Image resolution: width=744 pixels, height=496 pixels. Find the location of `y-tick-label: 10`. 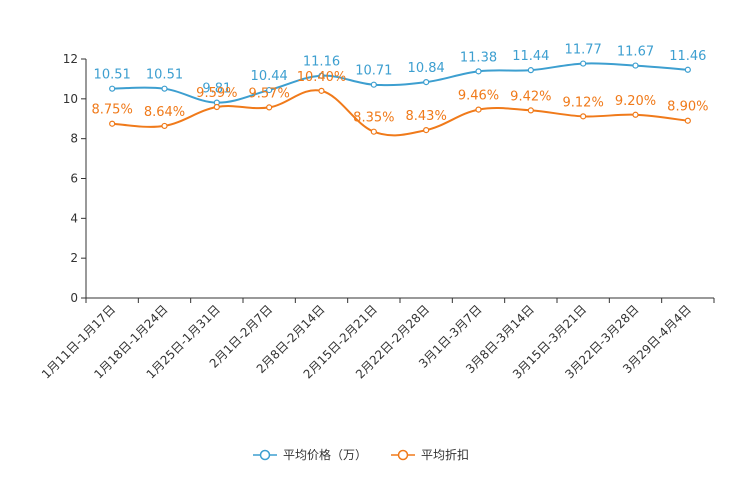

y-tick-label: 10 is located at coordinates (70, 99).